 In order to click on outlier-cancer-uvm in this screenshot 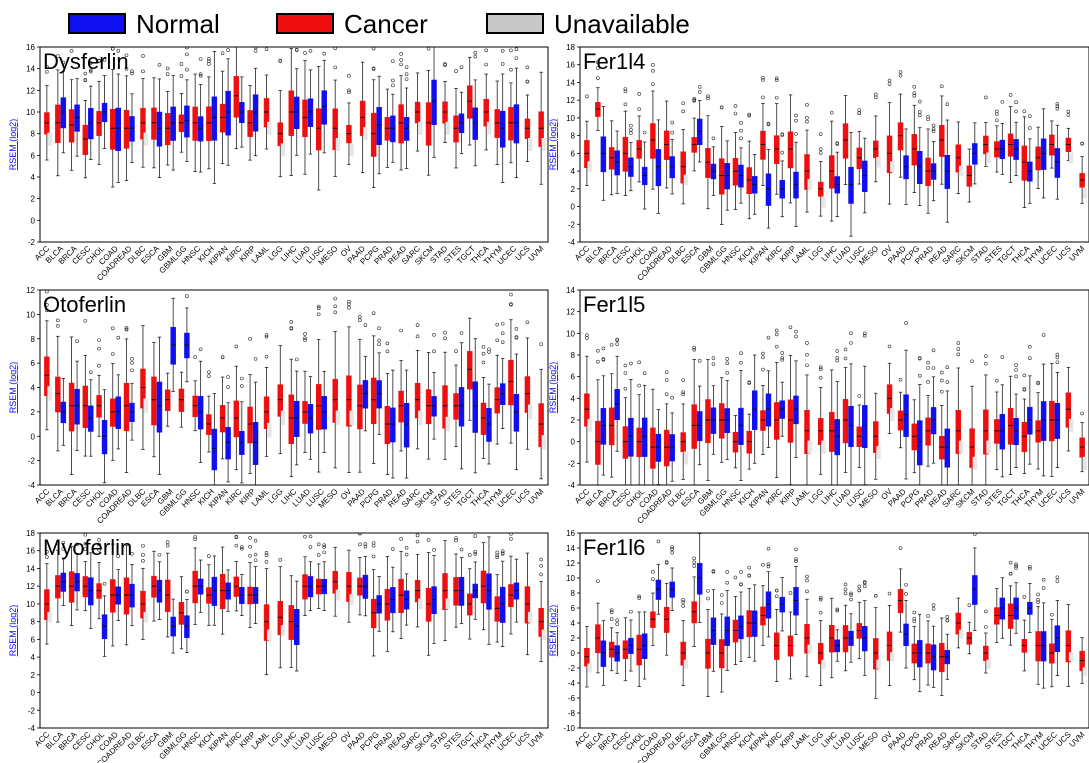, I will do `click(541, 344)`.